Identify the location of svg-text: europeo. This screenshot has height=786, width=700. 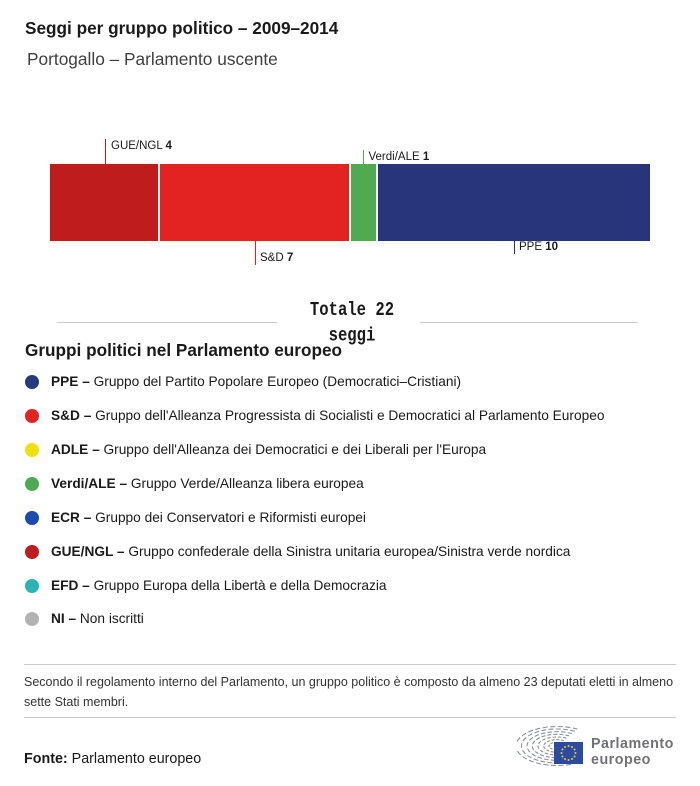
(621, 760).